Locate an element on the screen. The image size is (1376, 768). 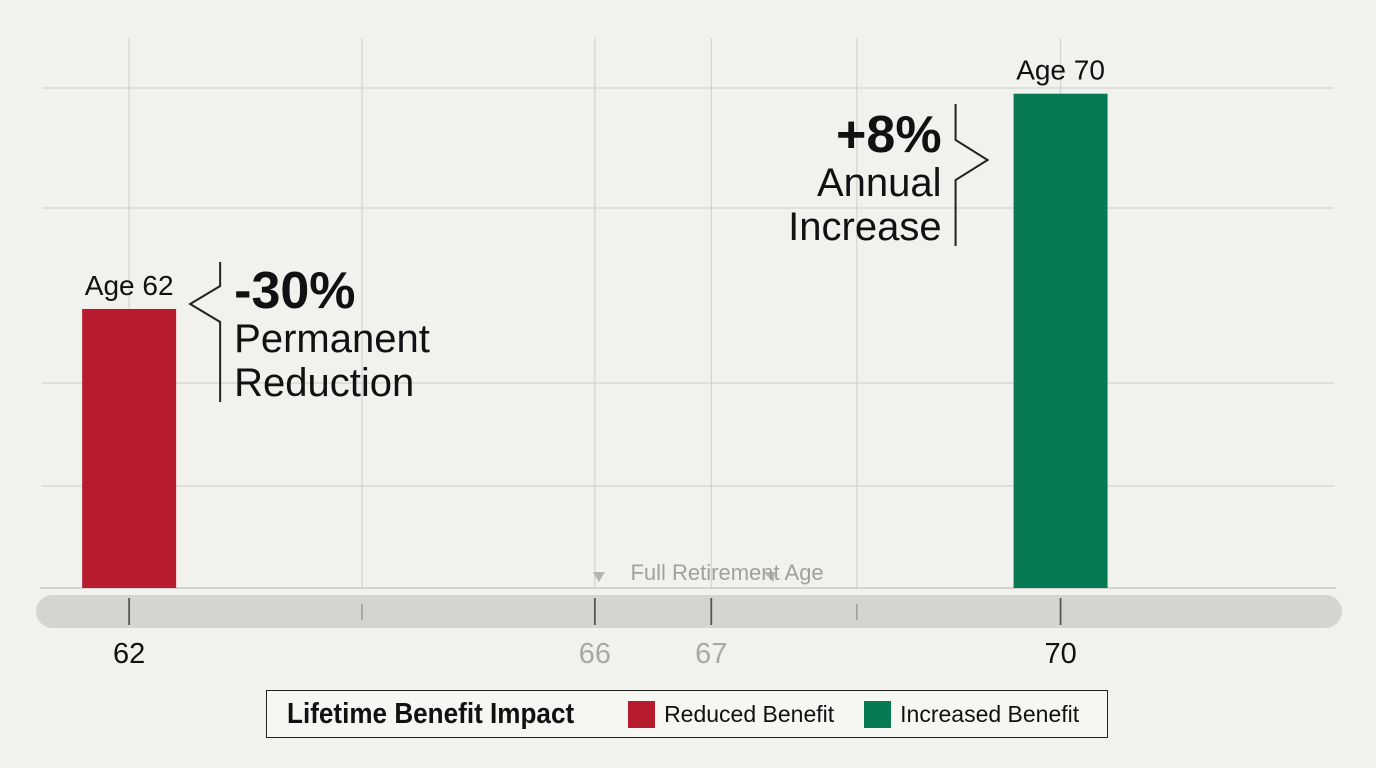
tick-label-67: 67 is located at coordinates (711, 654).